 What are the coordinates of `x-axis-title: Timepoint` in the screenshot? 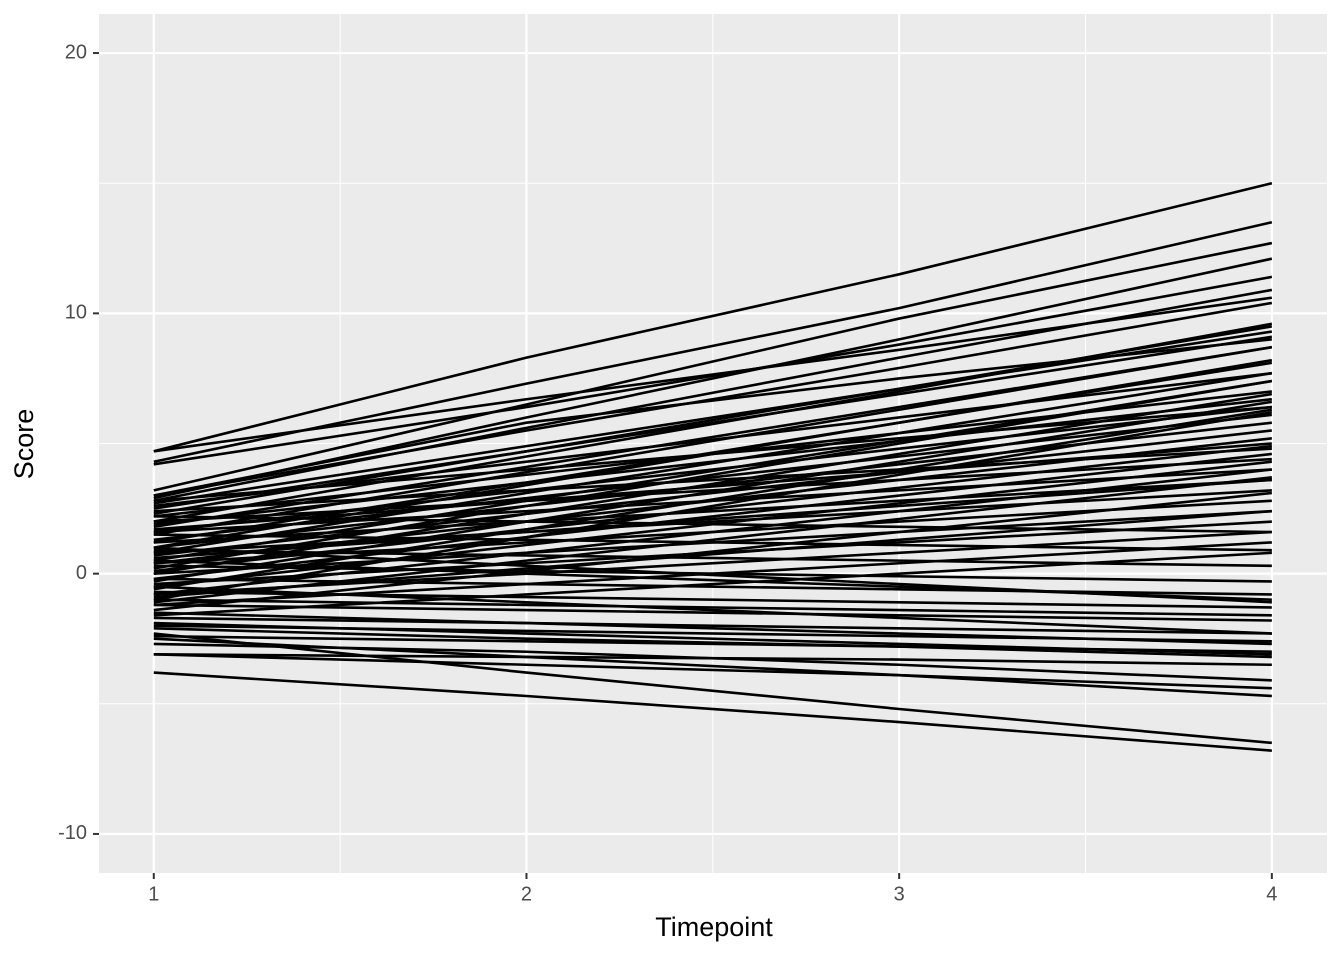 It's located at (714, 927).